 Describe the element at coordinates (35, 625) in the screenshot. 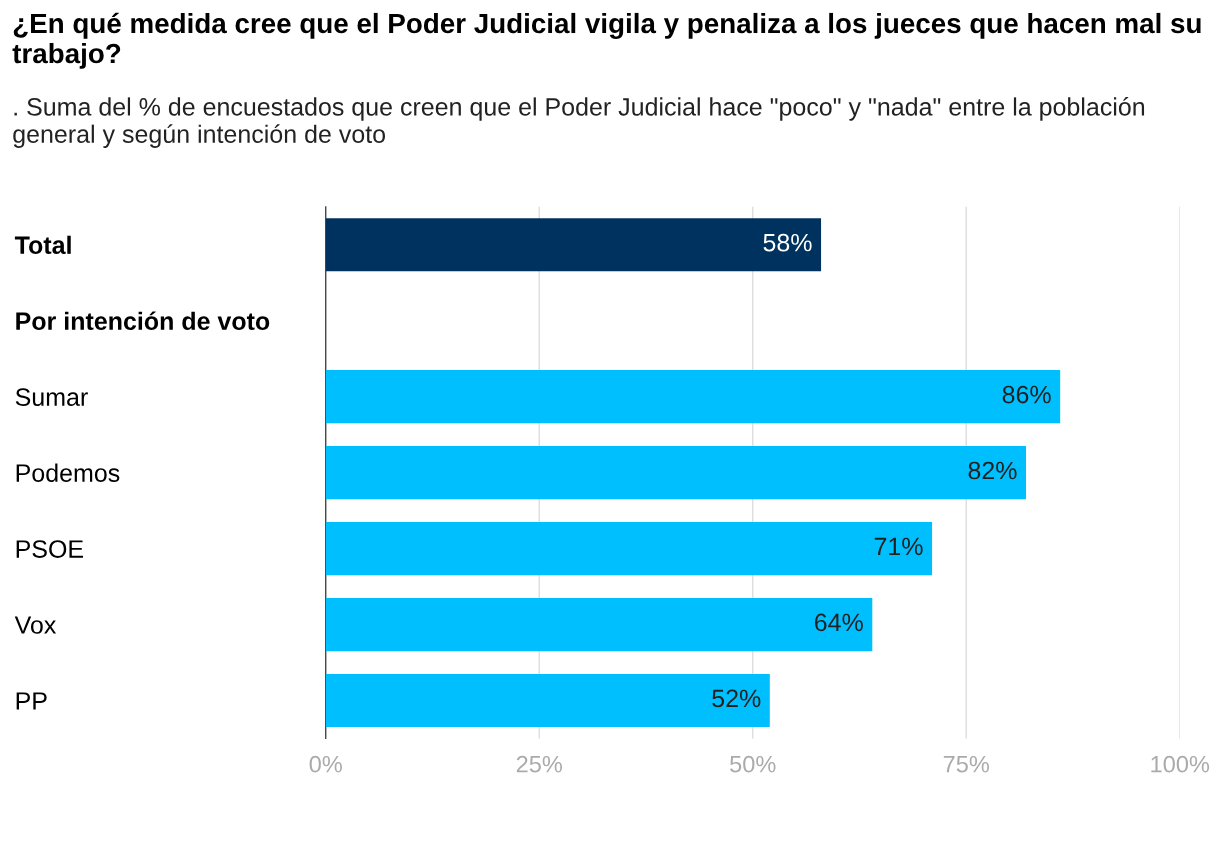

I see `y-tick-label: Vox` at that location.